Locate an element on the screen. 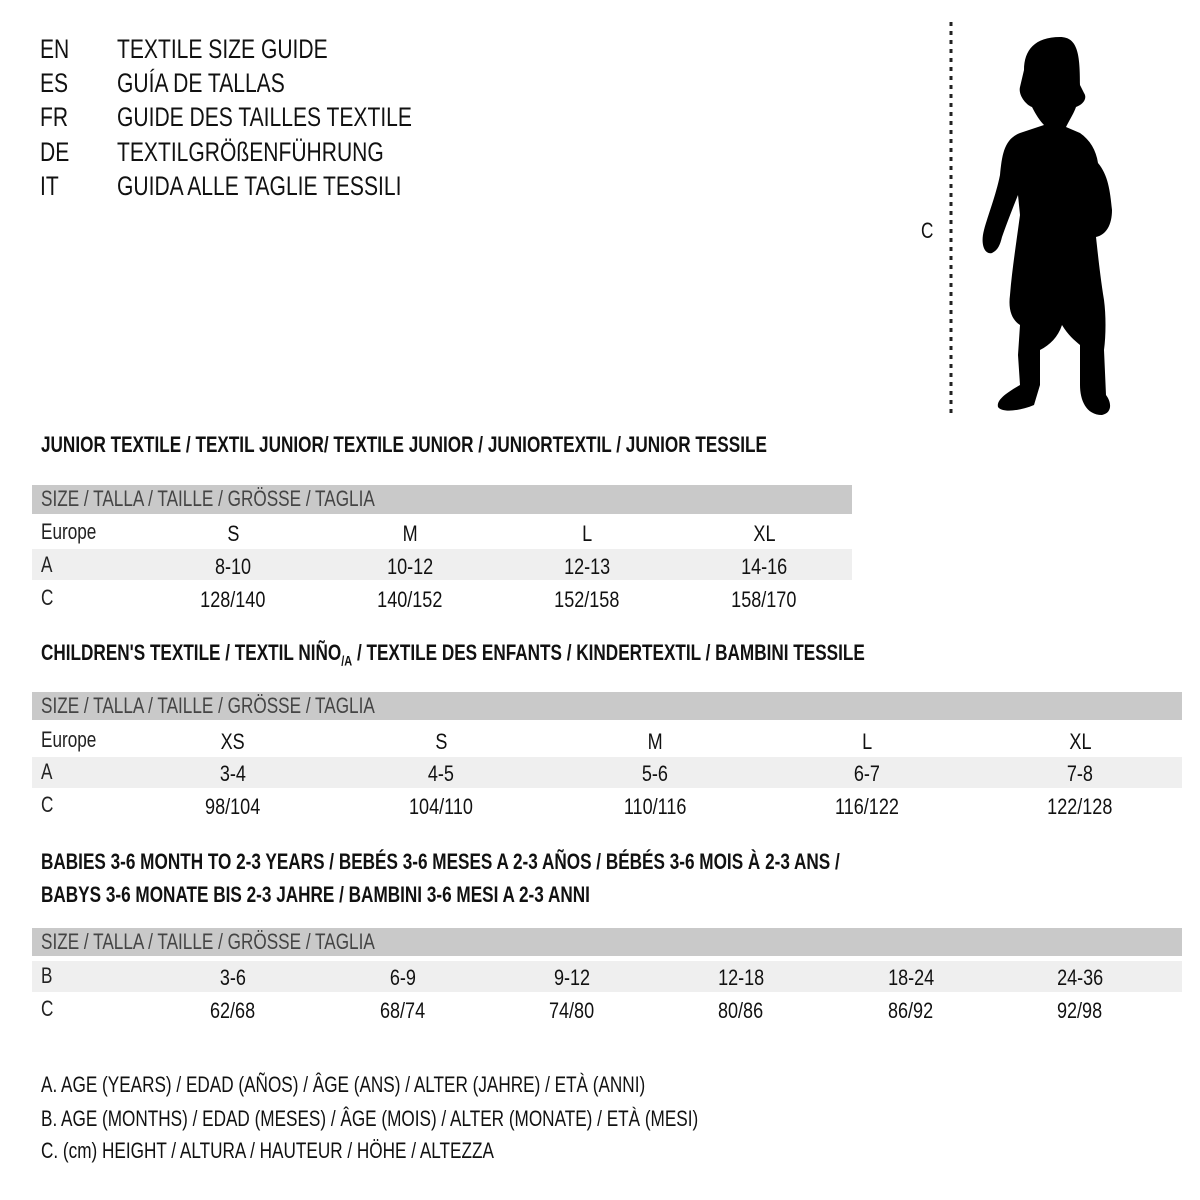  table-cell: 4-5 is located at coordinates (441, 773).